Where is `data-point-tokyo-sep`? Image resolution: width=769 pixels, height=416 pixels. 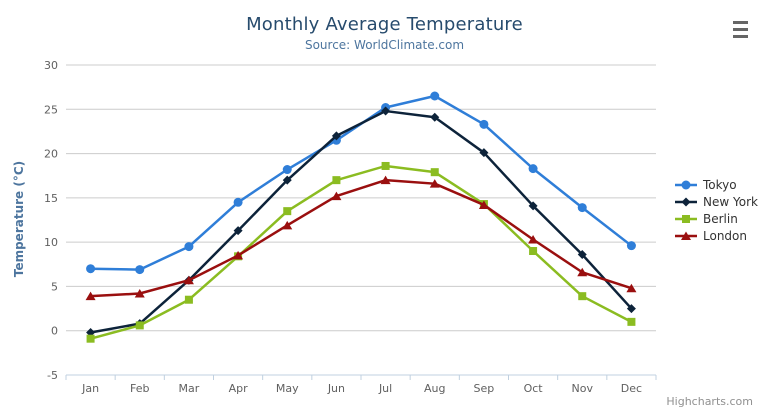 data-point-tokyo-sep is located at coordinates (484, 124).